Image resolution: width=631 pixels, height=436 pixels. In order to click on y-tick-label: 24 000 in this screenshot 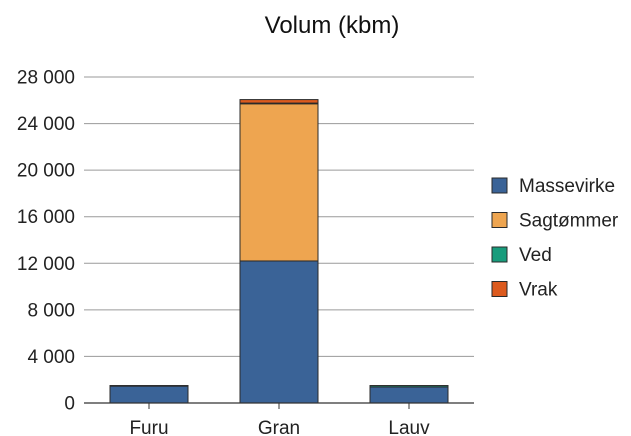, I will do `click(46, 124)`.